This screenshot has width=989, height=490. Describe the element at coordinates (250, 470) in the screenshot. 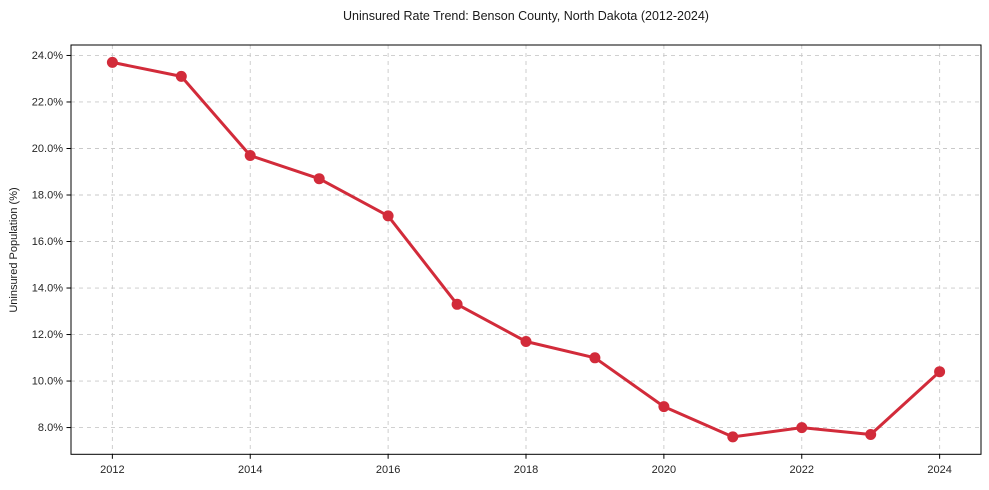

I see `x-tick-label: 2014` at that location.